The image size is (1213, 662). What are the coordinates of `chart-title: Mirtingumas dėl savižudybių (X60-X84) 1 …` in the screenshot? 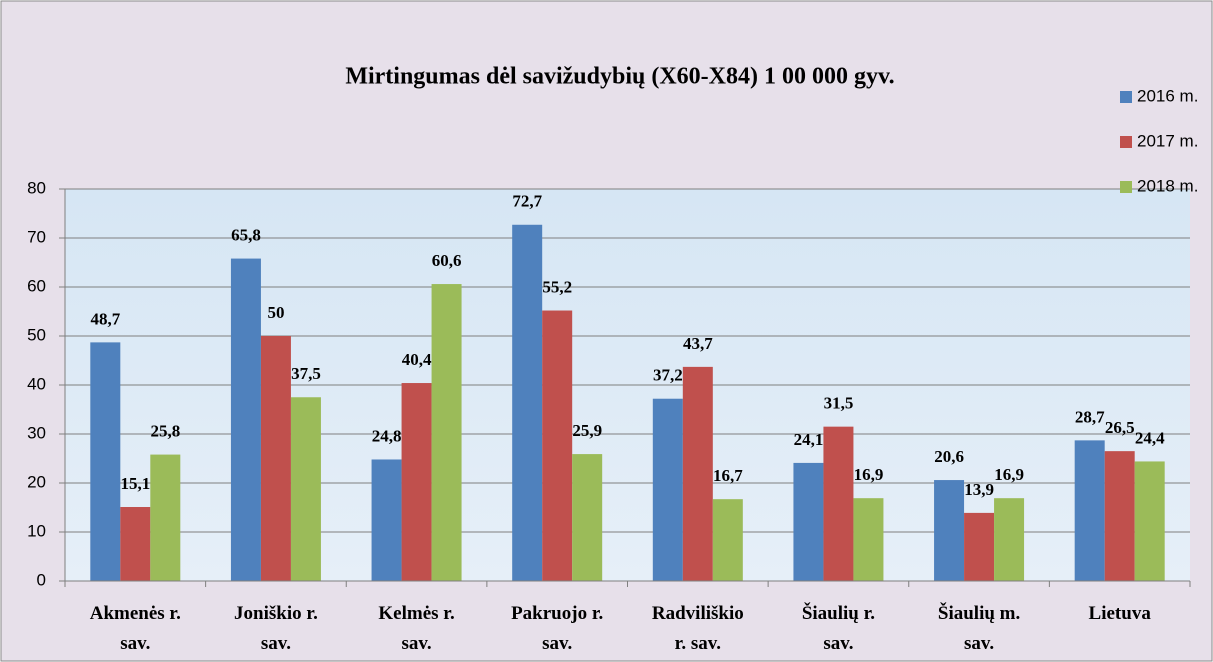 It's located at (619, 77).